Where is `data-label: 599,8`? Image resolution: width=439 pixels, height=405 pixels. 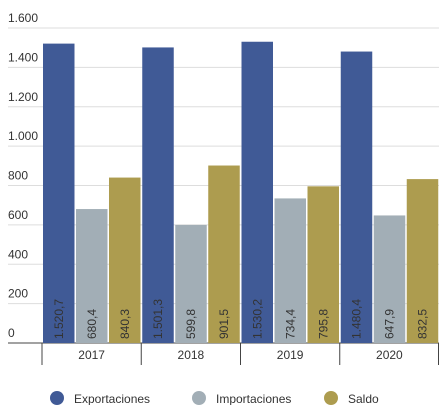
data-label: 599,8 is located at coordinates (191, 324).